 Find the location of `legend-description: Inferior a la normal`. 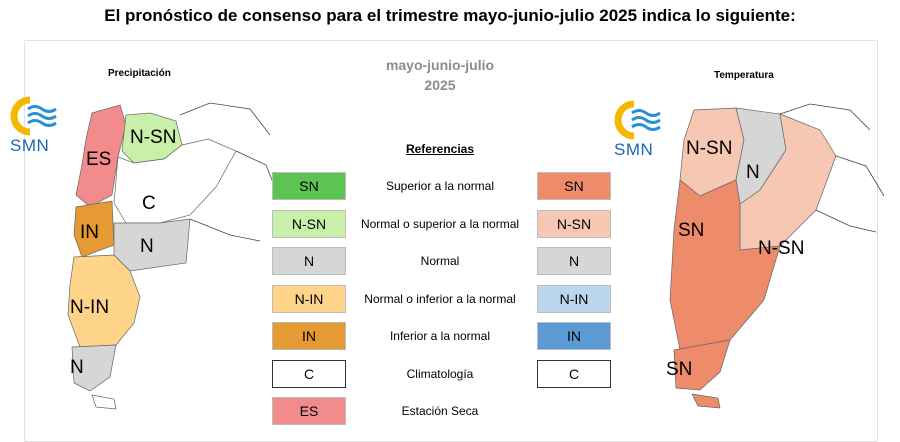

legend-description: Inferior a la normal is located at coordinates (440, 336).